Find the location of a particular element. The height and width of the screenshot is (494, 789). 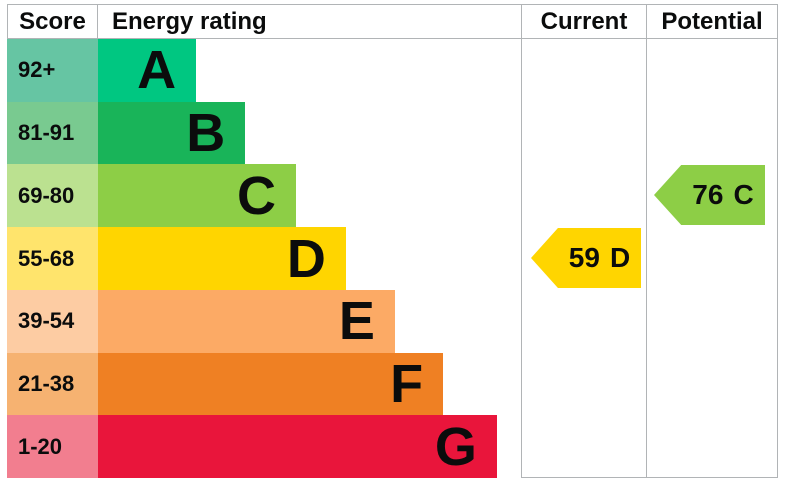

band-row-f: 21-38 F is located at coordinates (264, 384).